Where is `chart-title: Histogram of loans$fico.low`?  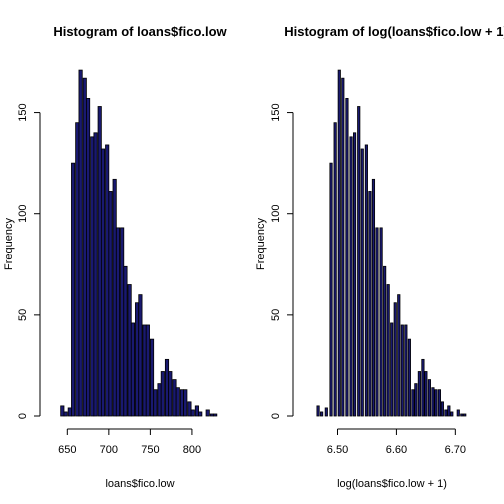
chart-title: Histogram of loans$fico.low is located at coordinates (140, 31).